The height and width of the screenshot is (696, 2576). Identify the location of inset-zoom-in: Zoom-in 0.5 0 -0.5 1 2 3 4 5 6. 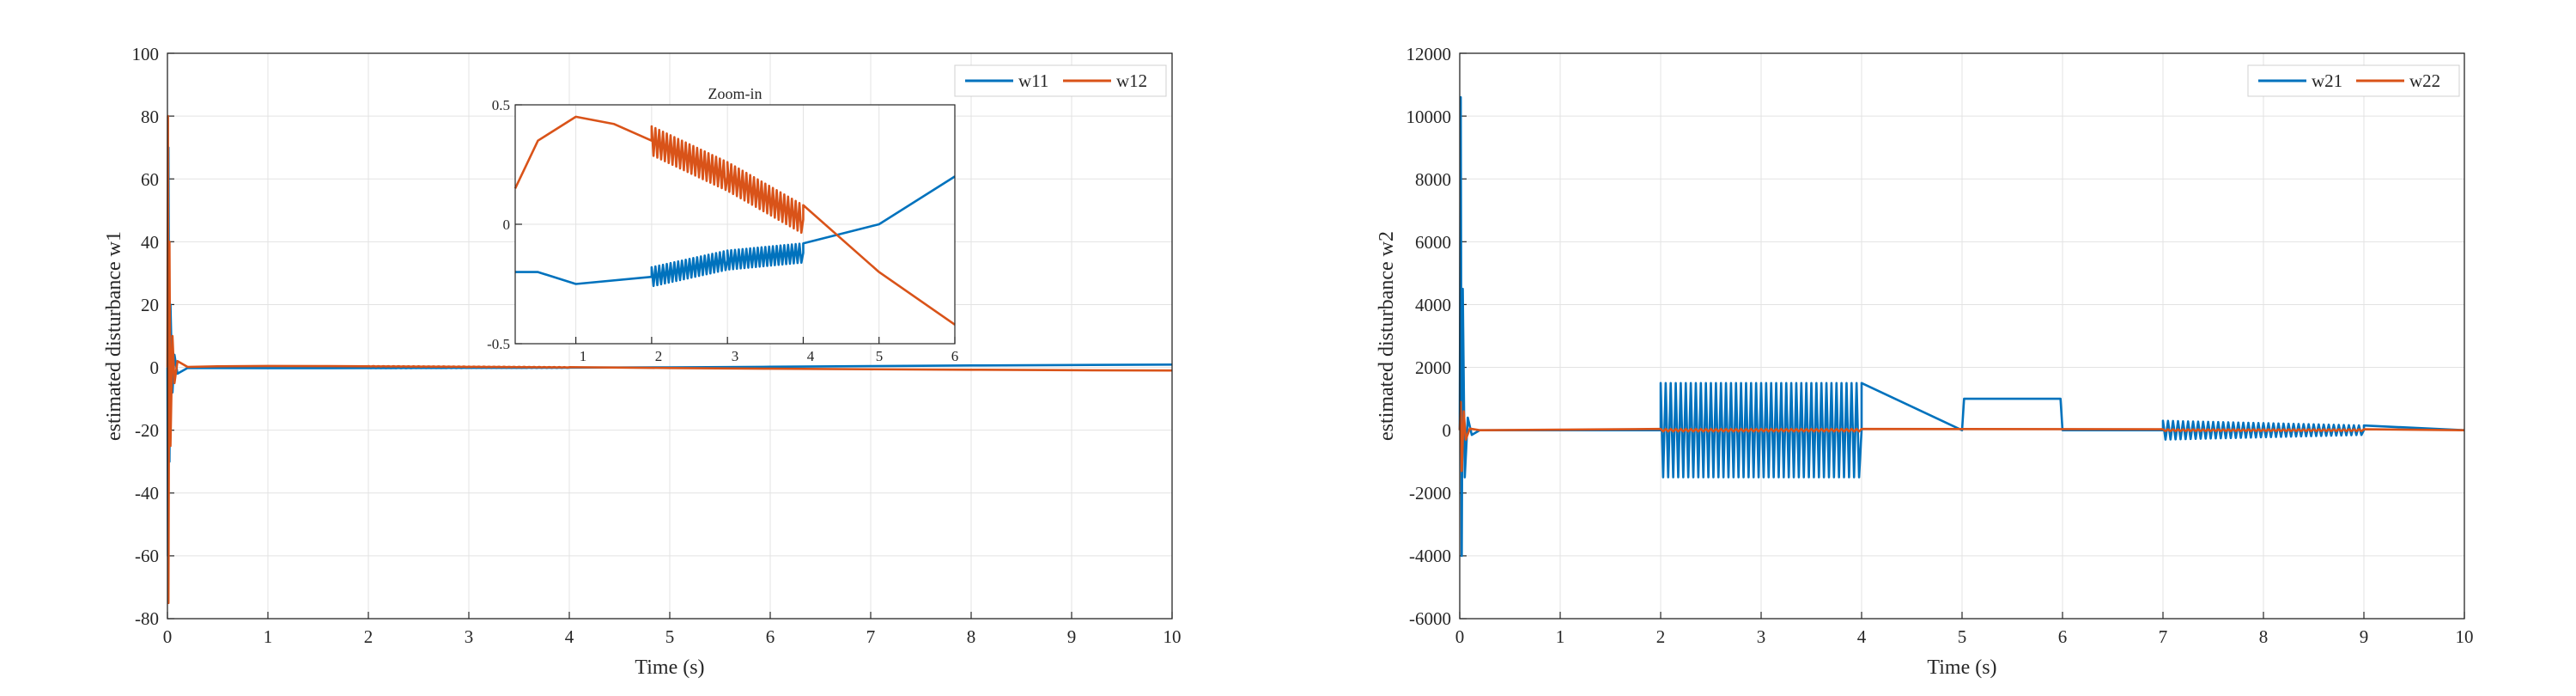
(722, 224).